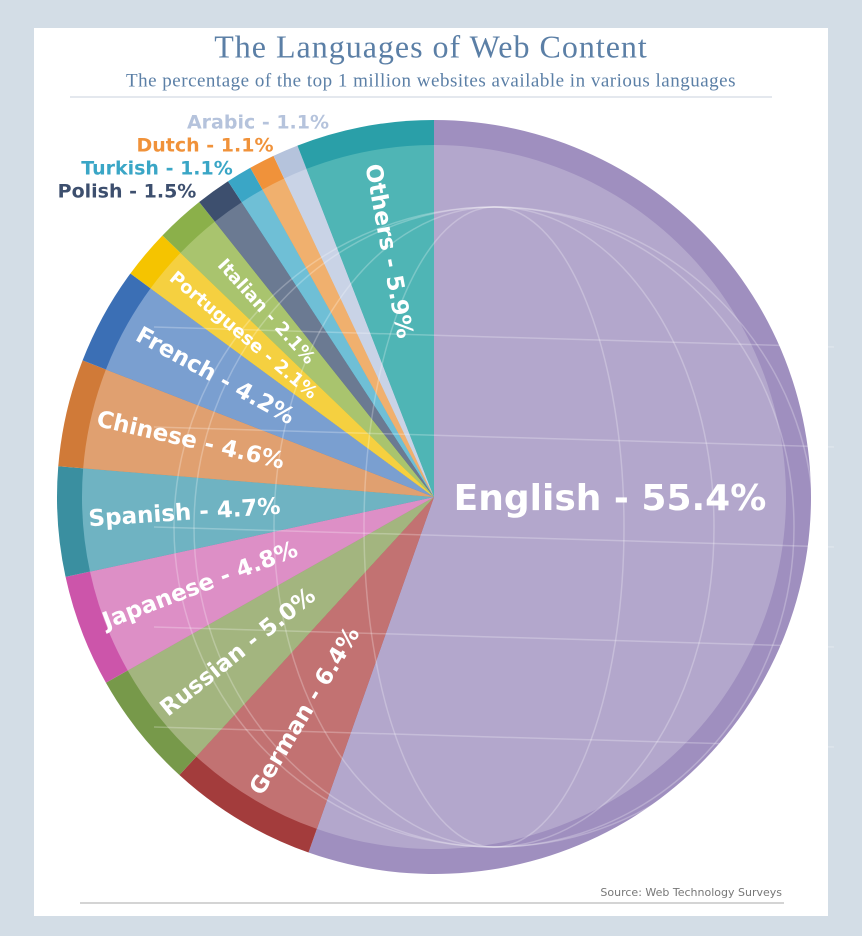 The height and width of the screenshot is (936, 862). What do you see at coordinates (691, 892) in the screenshot?
I see `source: Source: Web Technology Surveys` at bounding box center [691, 892].